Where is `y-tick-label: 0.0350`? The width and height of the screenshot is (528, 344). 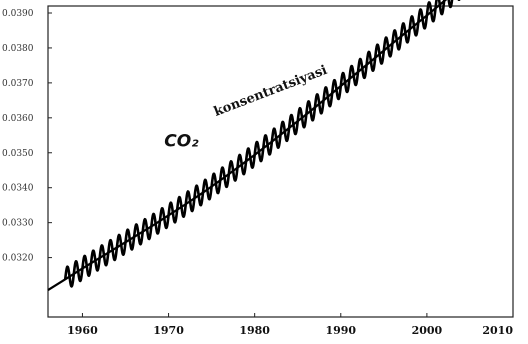
y-tick-label: 0.0350 is located at coordinates (18, 154).